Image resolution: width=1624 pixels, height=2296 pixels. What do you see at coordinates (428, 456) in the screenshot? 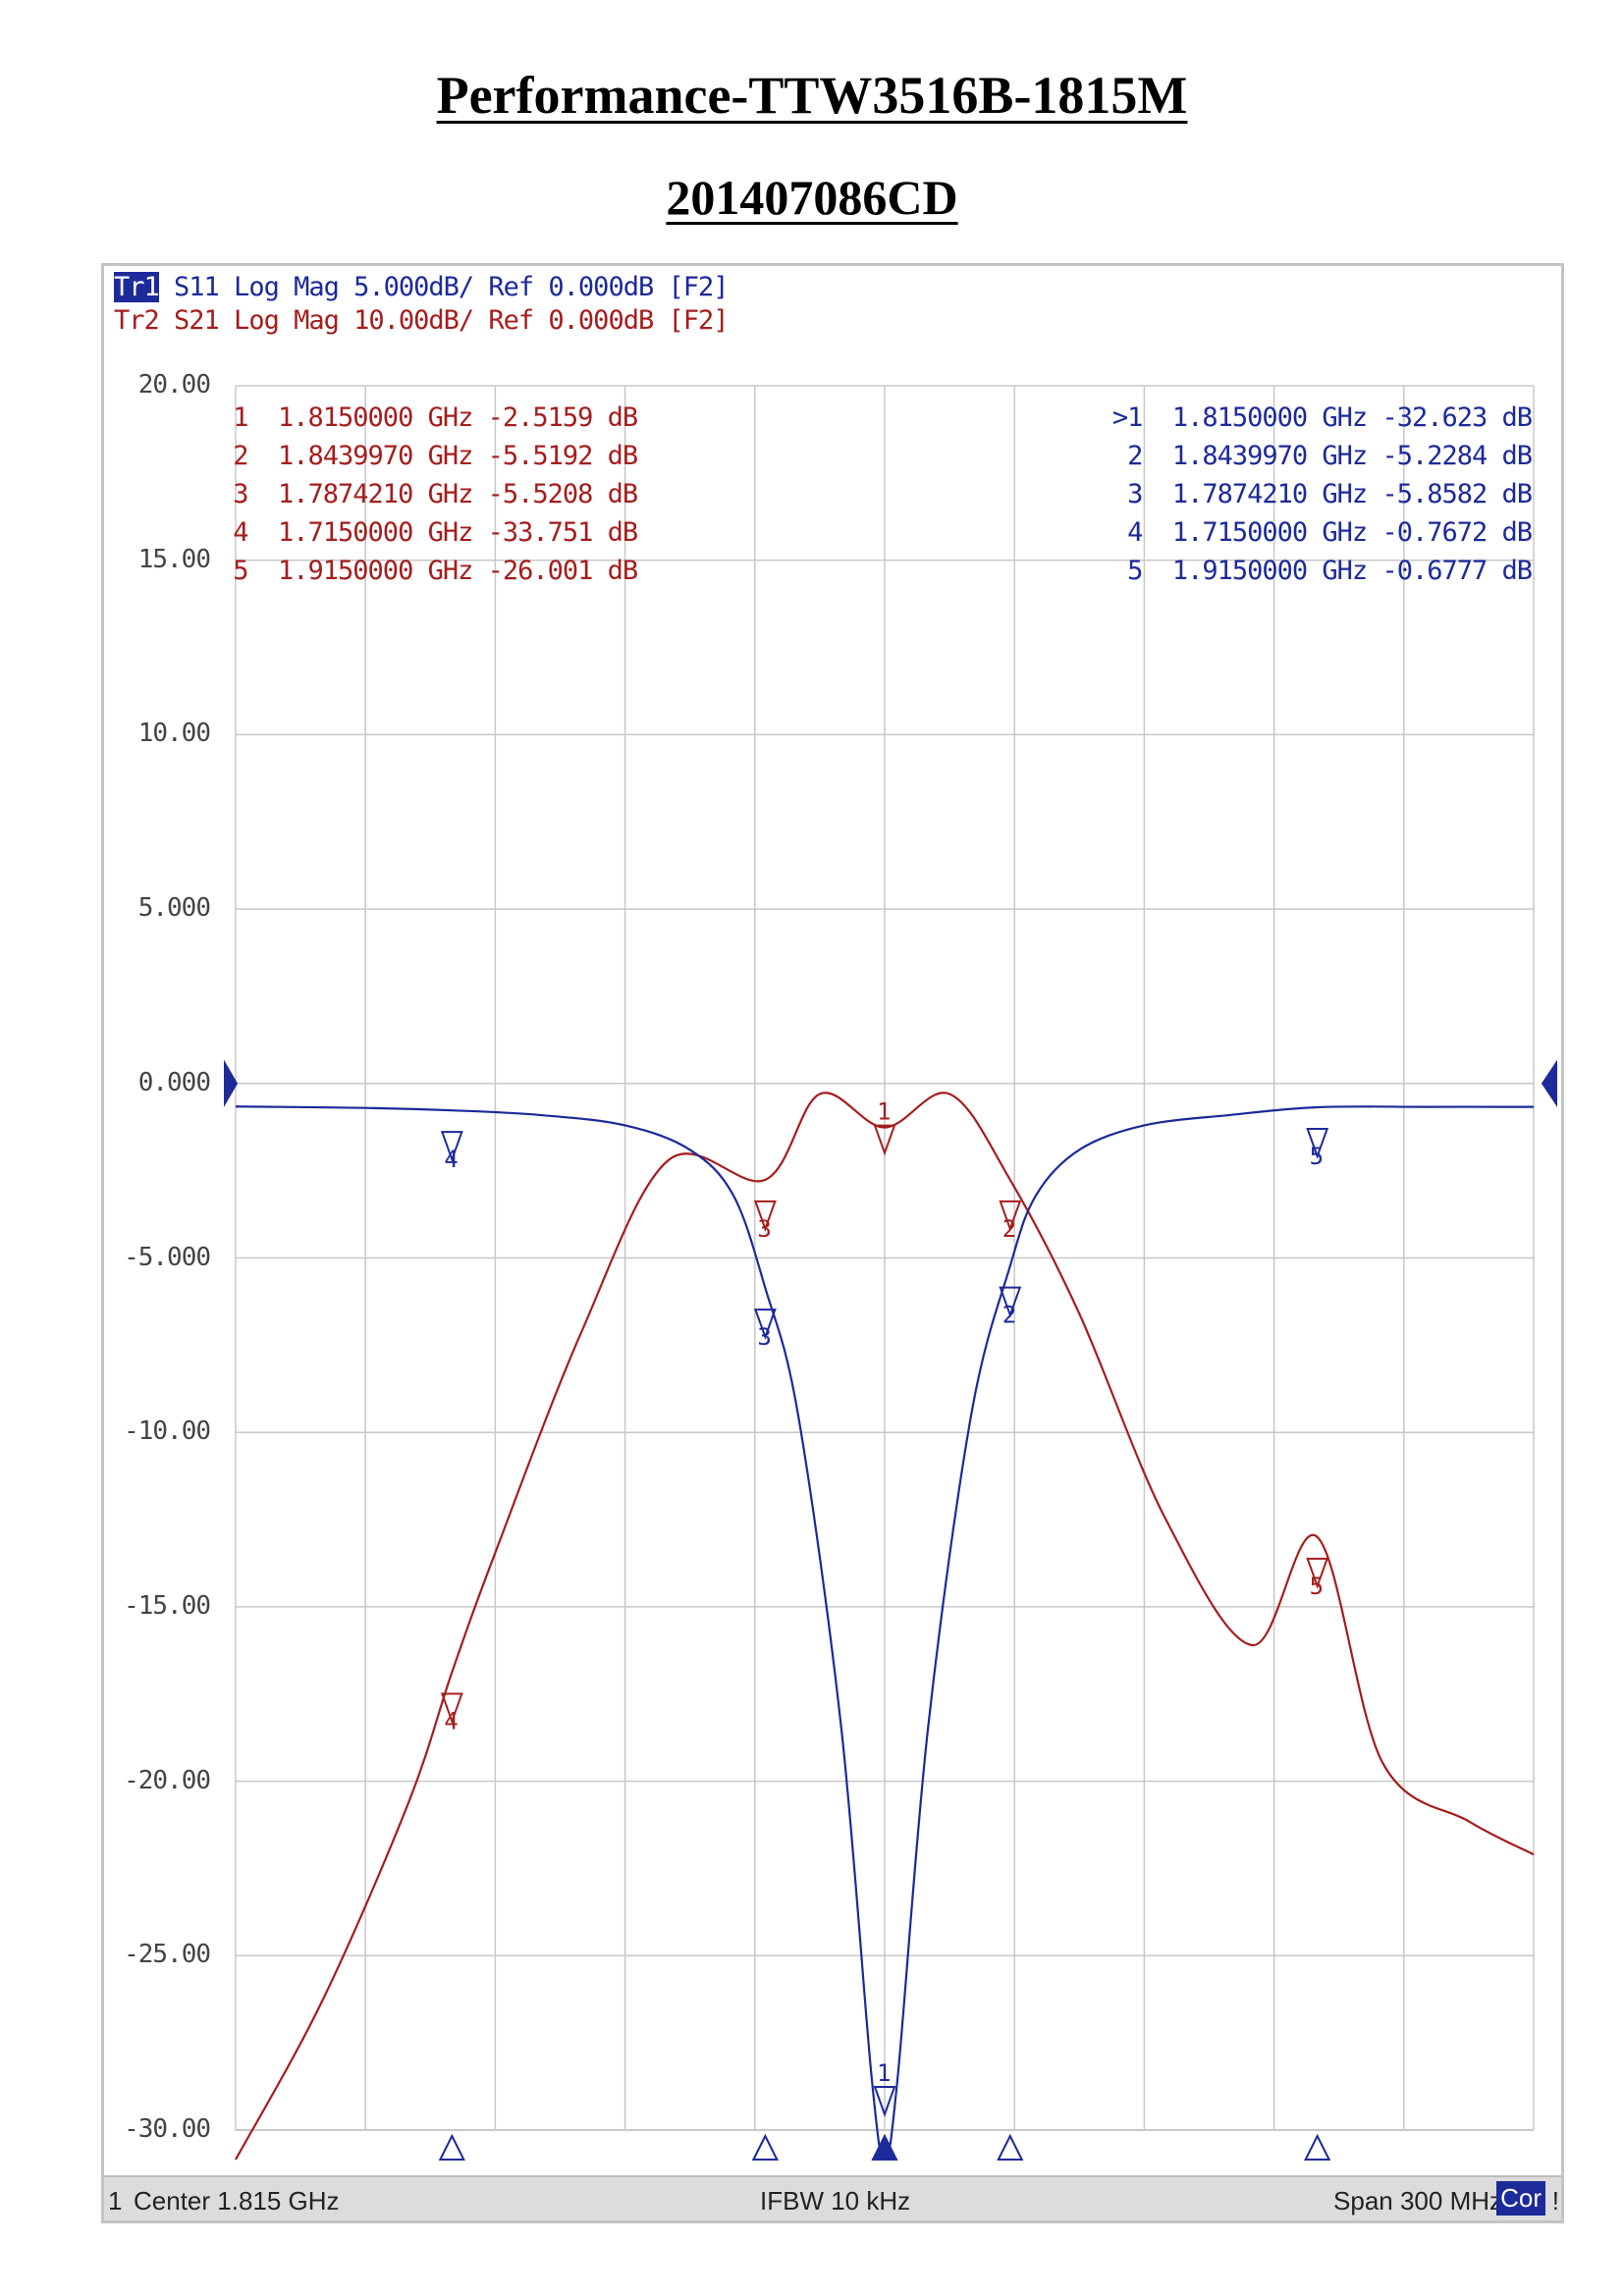
I see `marker-row: 2 1.8439970 GHz -5.5192 dB` at bounding box center [428, 456].